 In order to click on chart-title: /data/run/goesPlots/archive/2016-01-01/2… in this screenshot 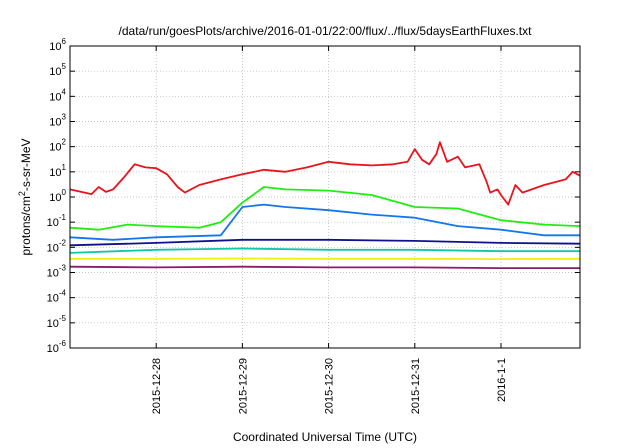, I will do `click(326, 31)`.